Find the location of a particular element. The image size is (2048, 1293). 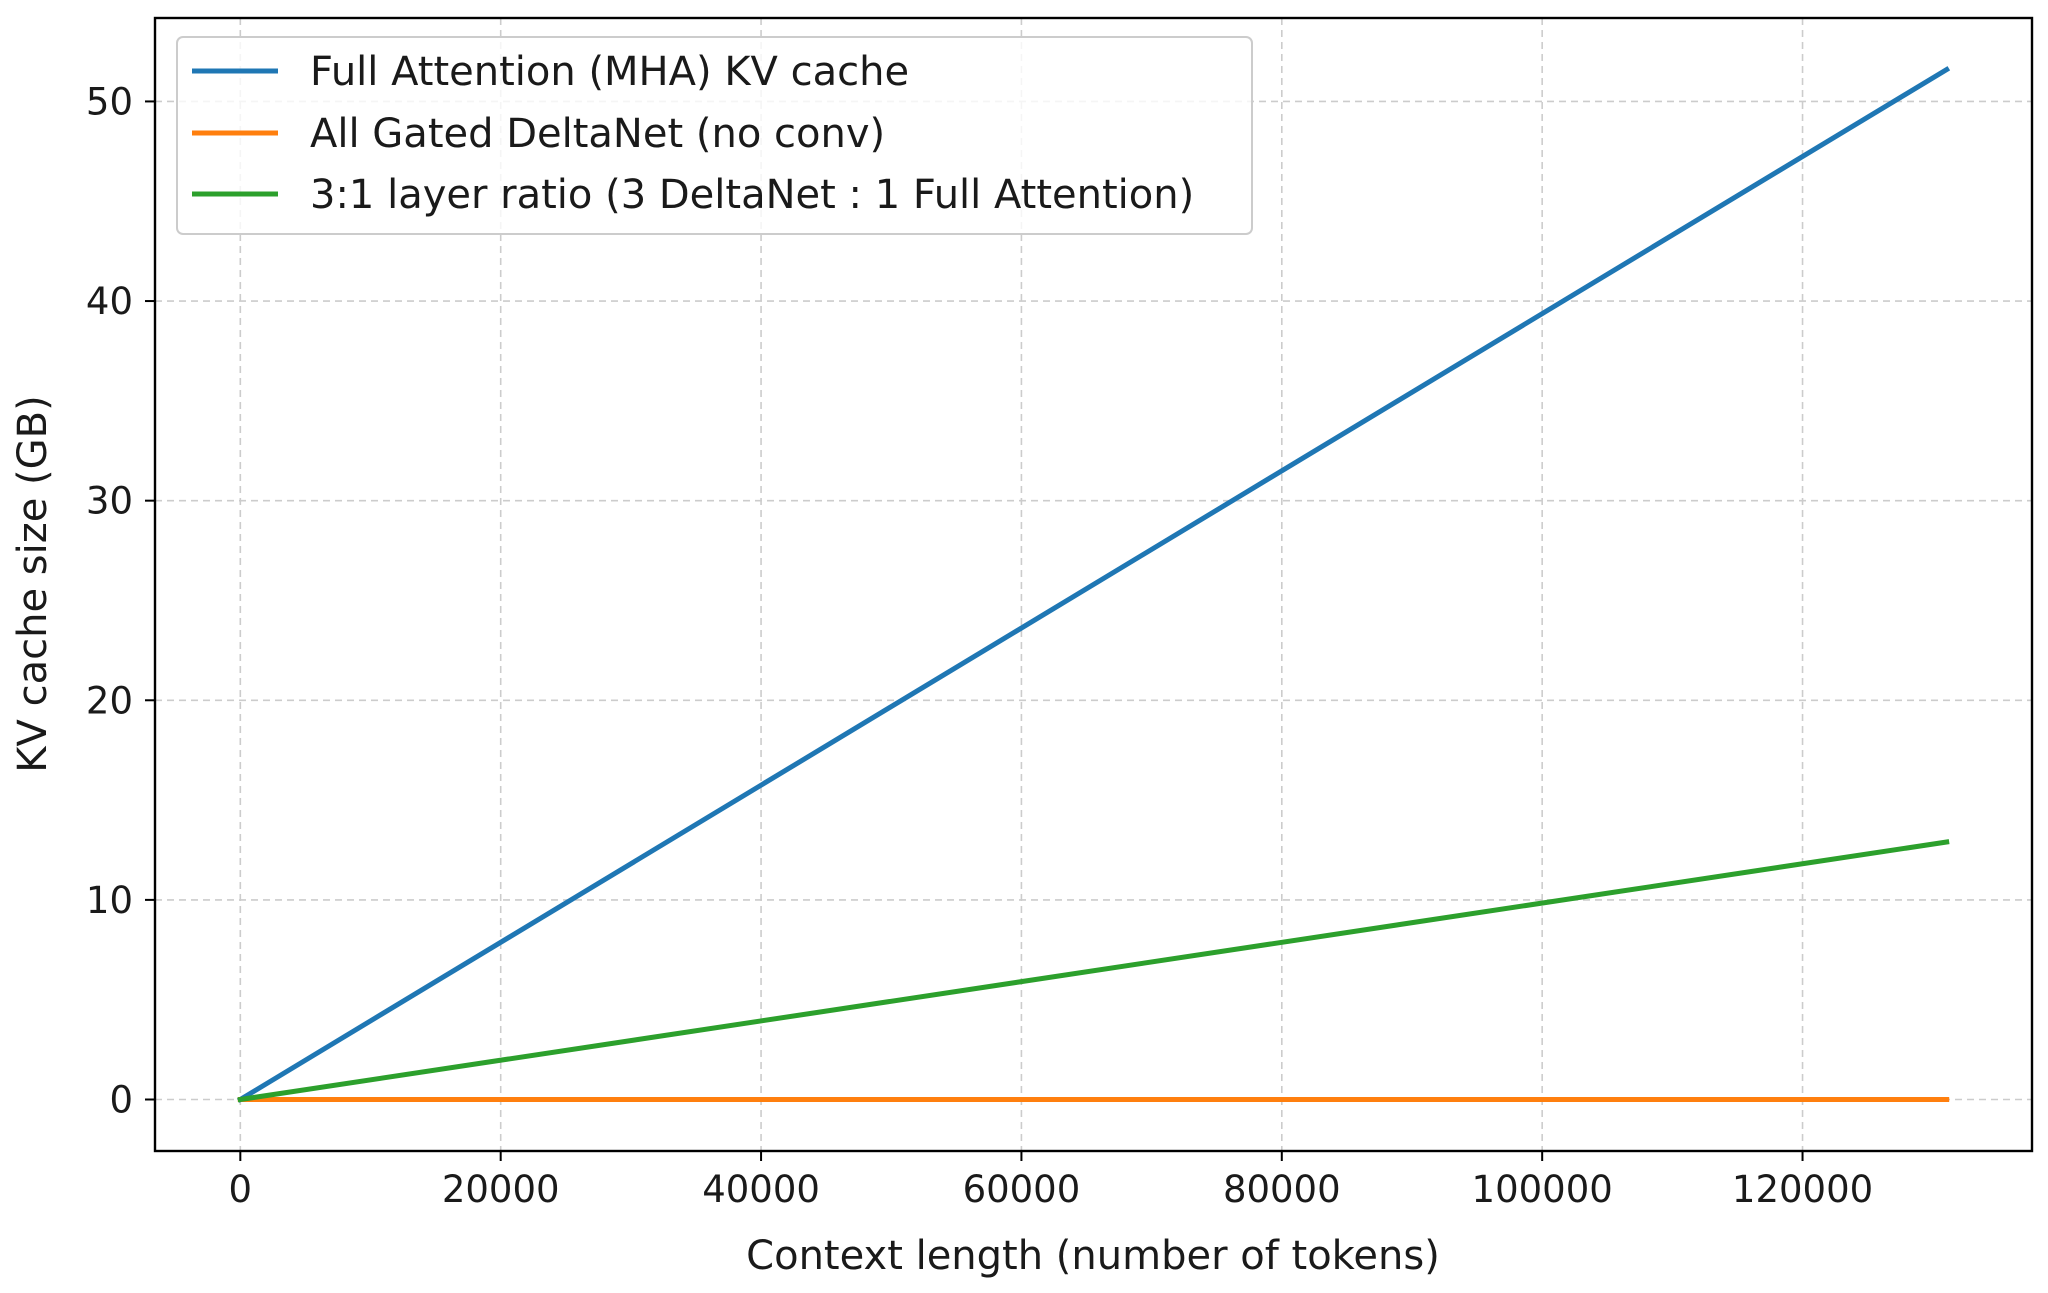

y-tick-label: 0 is located at coordinates (121, 1100).